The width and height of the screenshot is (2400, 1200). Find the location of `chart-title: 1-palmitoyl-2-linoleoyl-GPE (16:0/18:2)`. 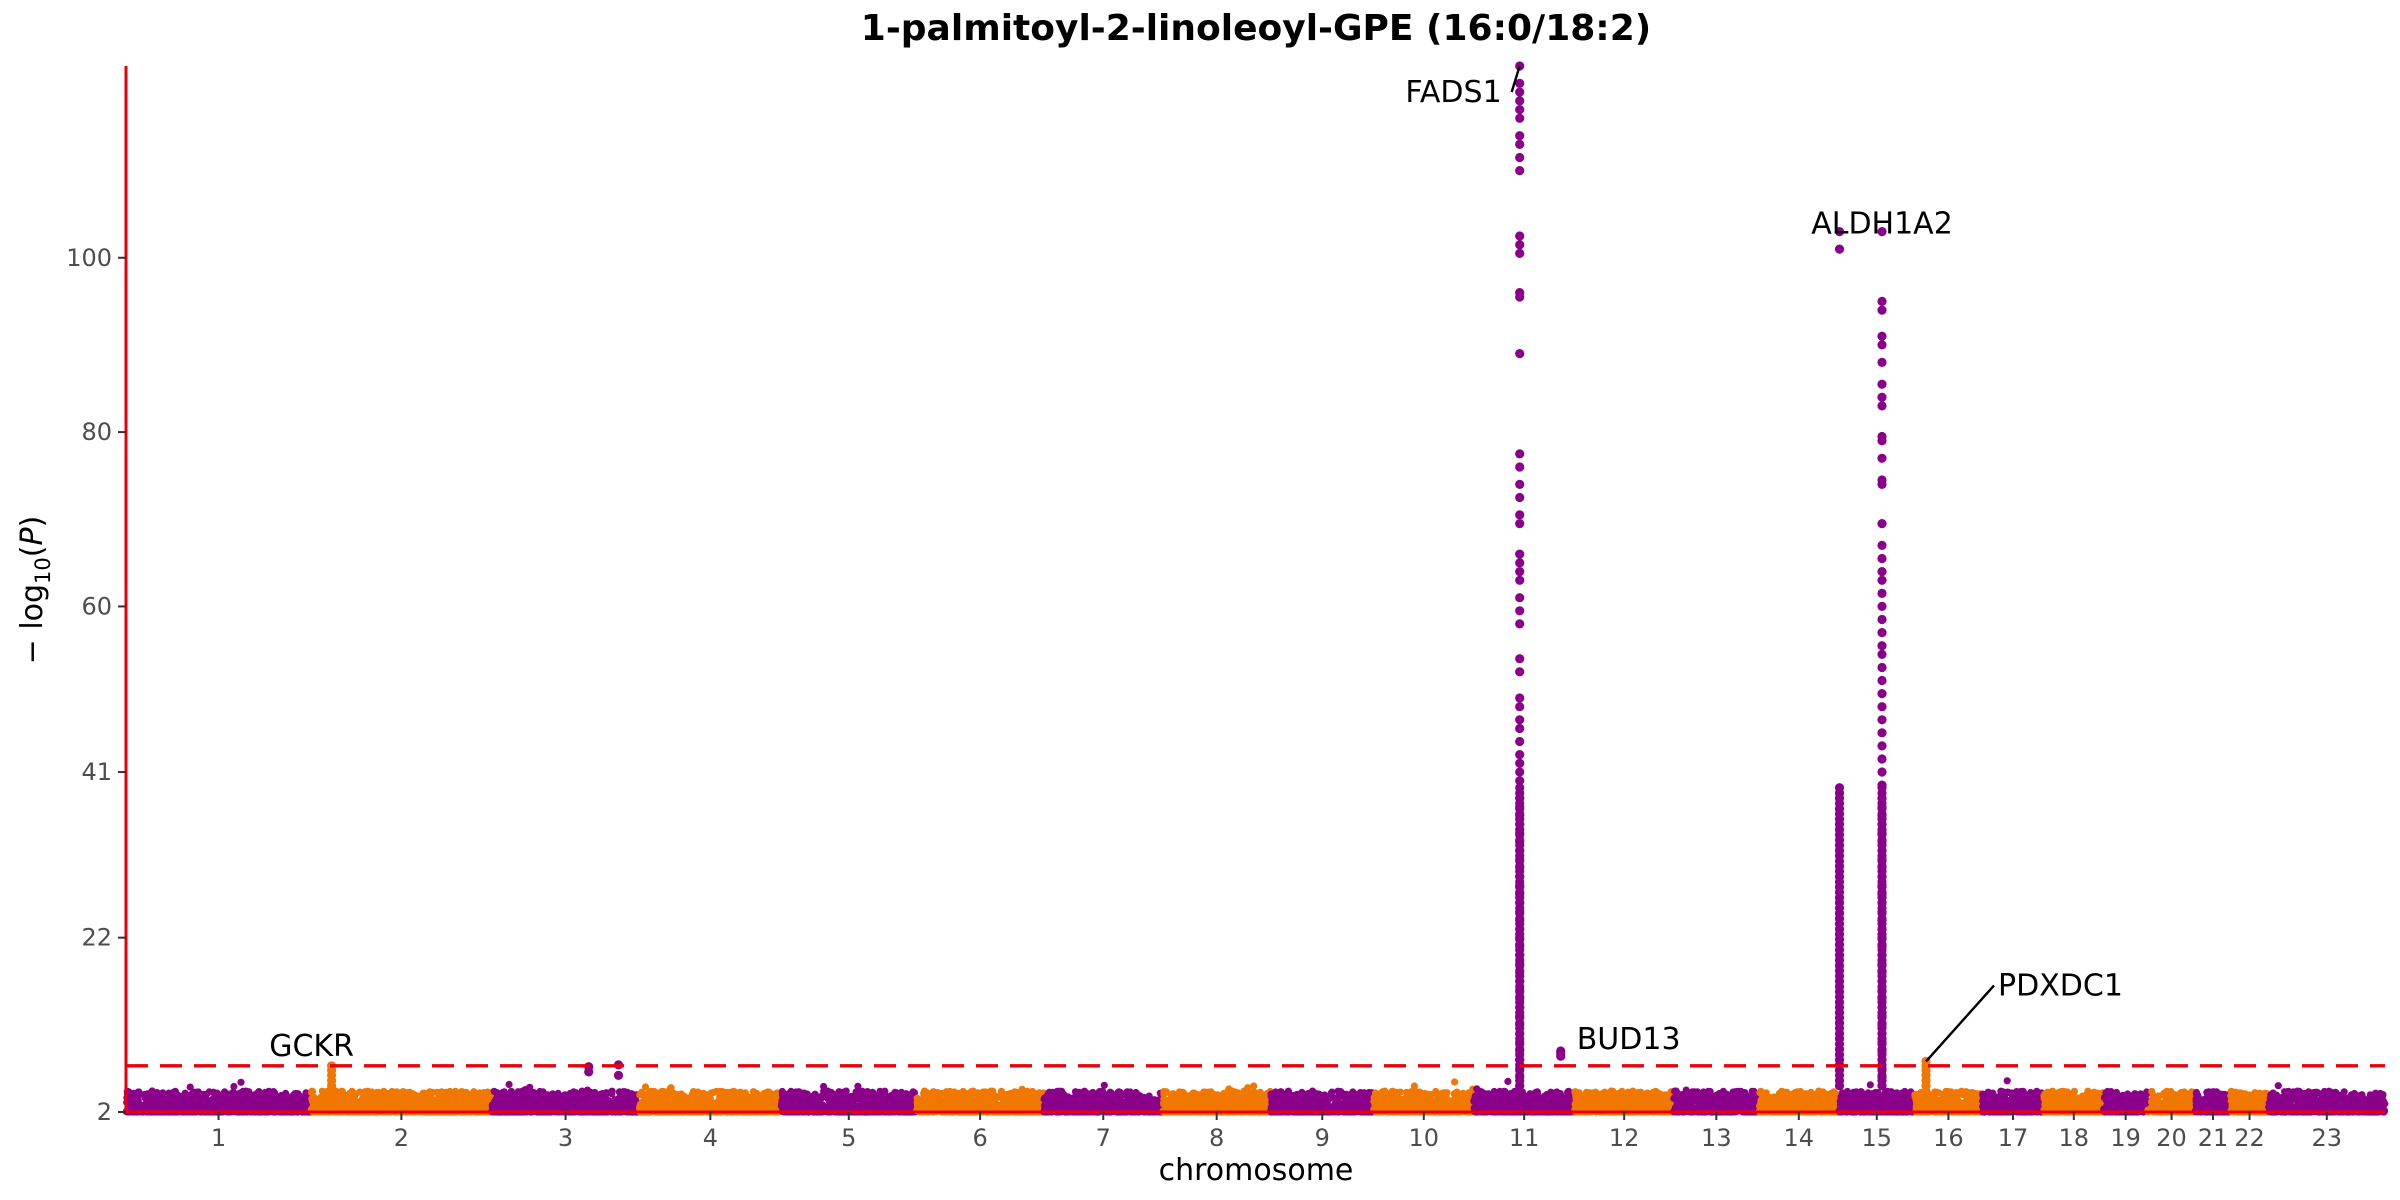

chart-title: 1-palmitoyl-2-linoleoyl-GPE (16:0/18:2) is located at coordinates (1256, 28).